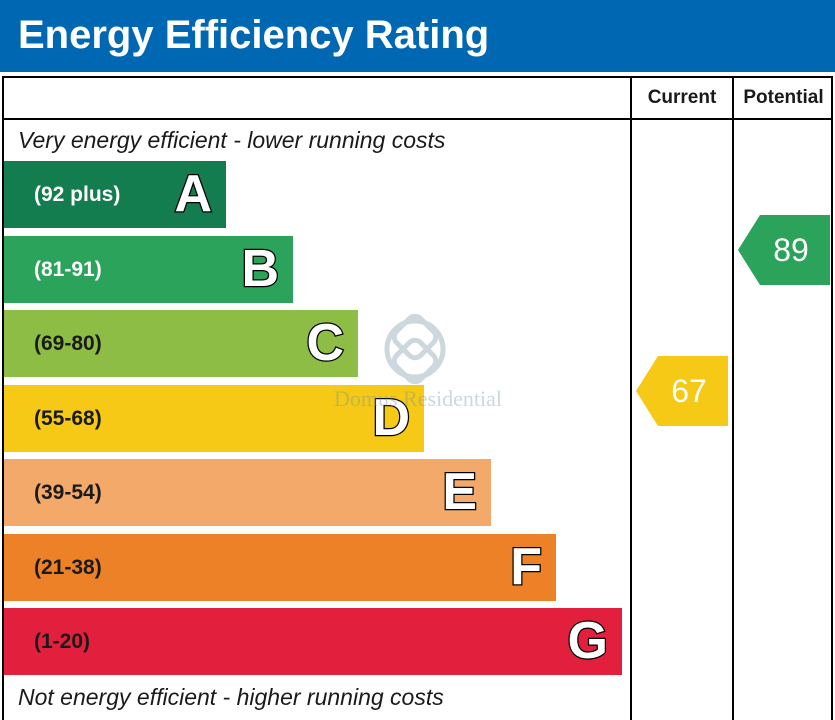 The width and height of the screenshot is (835, 720). What do you see at coordinates (181, 343) in the screenshot?
I see `rating-band-c: (69-80) C` at bounding box center [181, 343].